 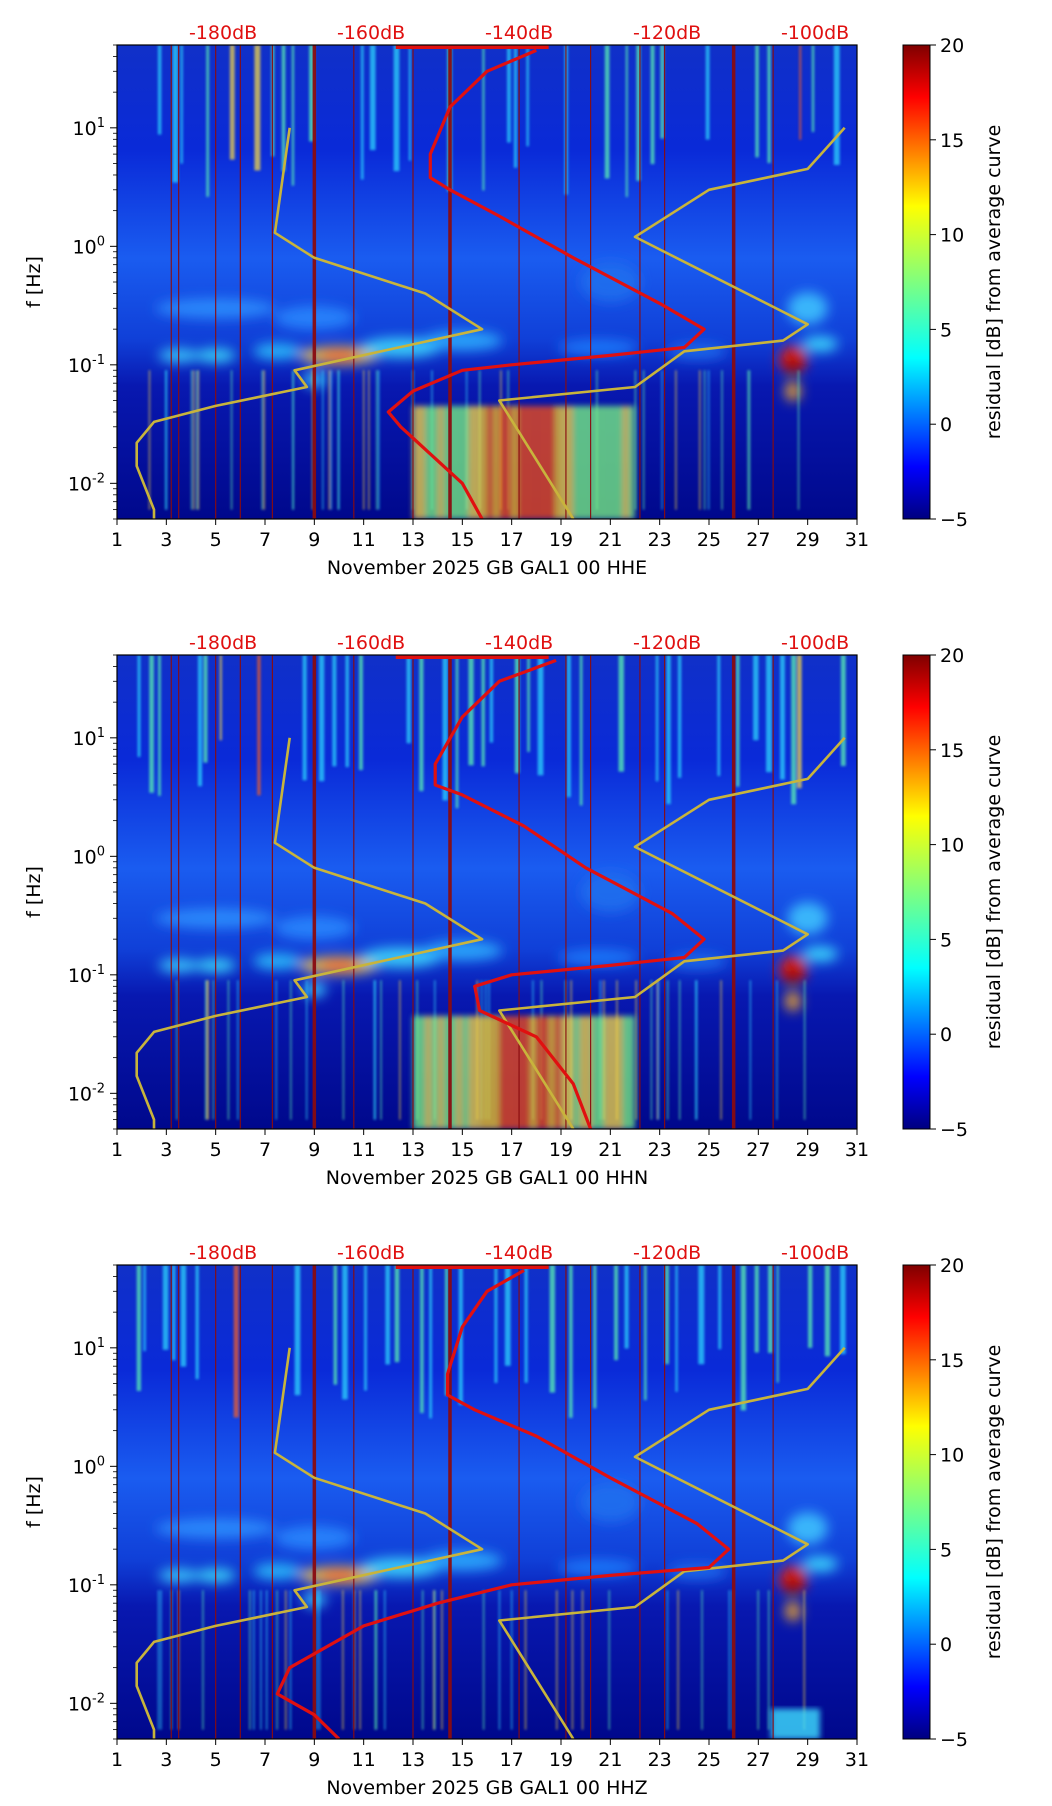 I want to click on db-scale-label: -160dB, so click(x=371, y=1253).